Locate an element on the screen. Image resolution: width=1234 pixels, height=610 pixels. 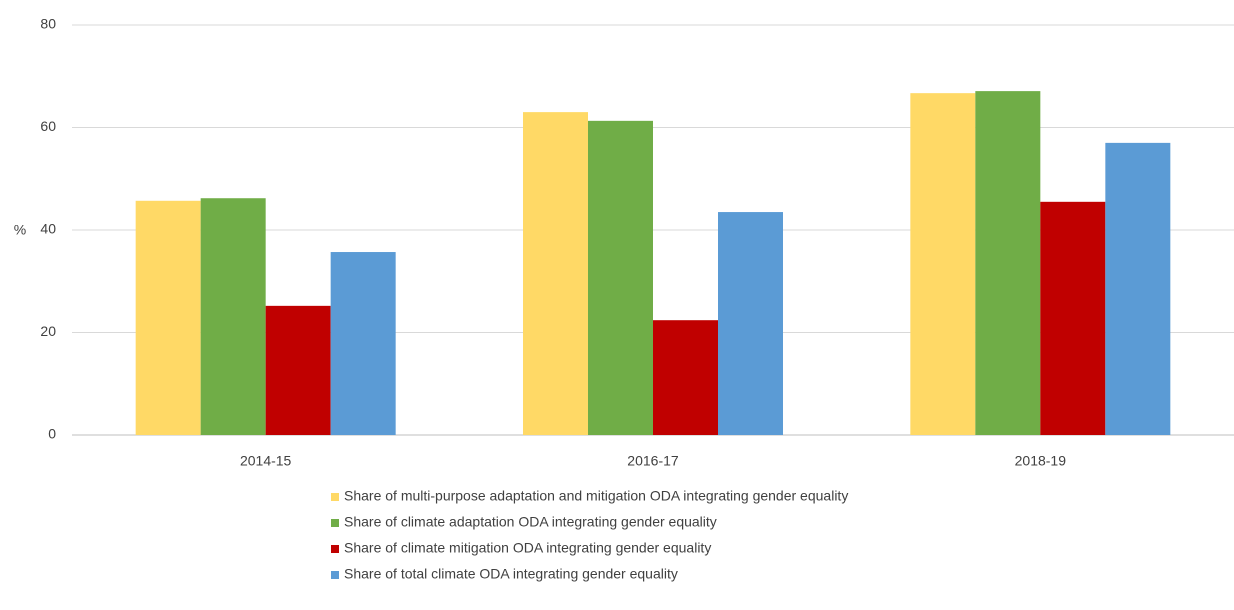
x-tick-label: 2014-15 is located at coordinates (266, 461).